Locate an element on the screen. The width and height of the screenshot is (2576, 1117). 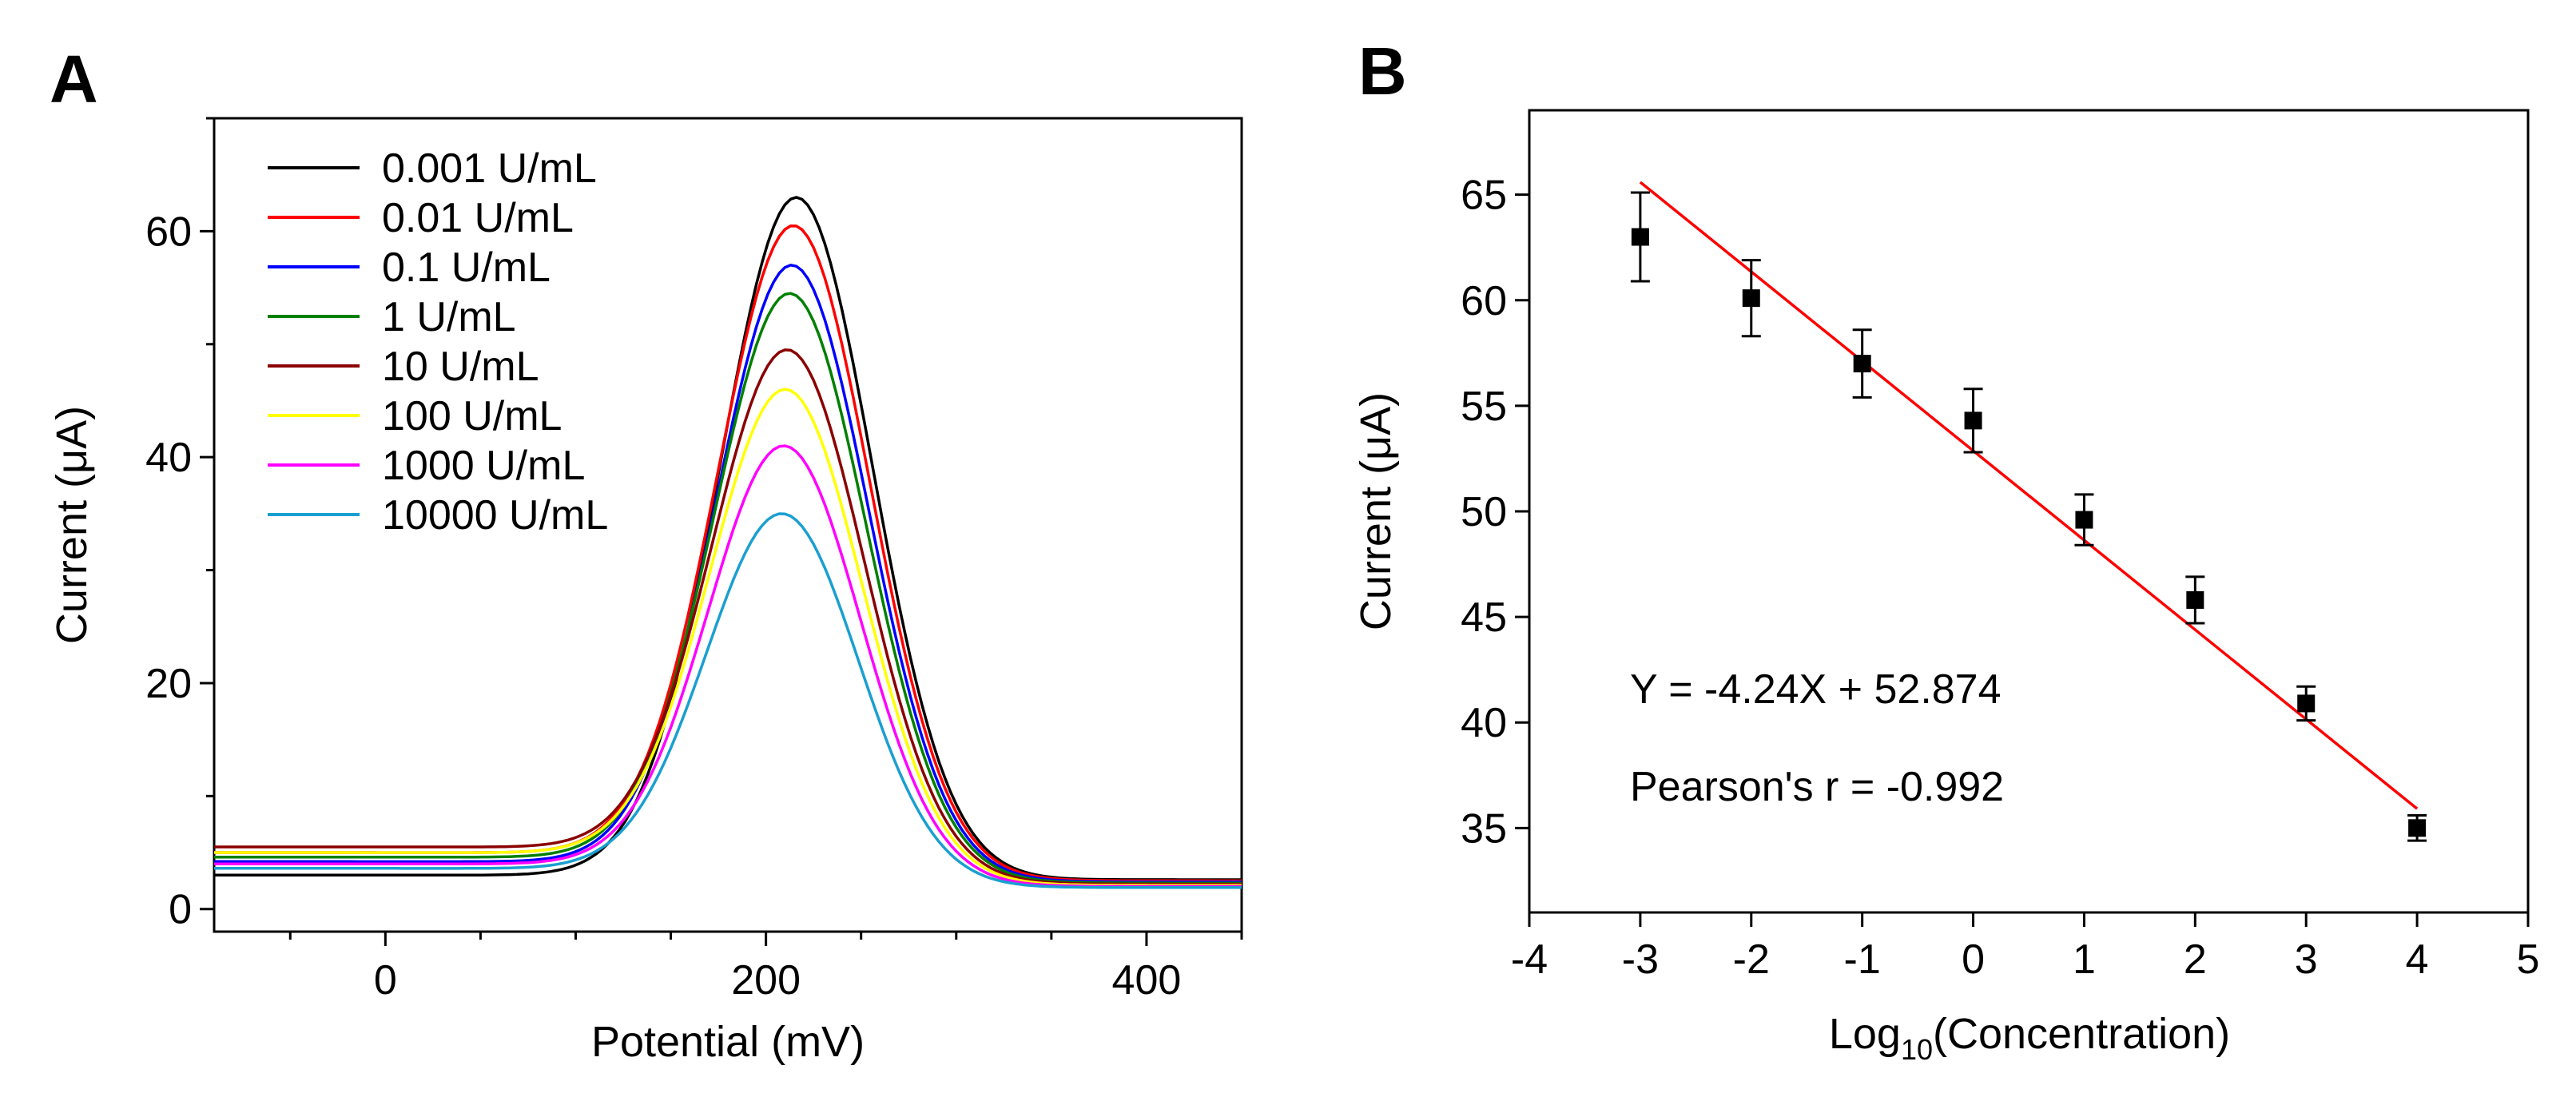
panel-b-x-axis-title-subscript: 10 is located at coordinates (1917, 1049).